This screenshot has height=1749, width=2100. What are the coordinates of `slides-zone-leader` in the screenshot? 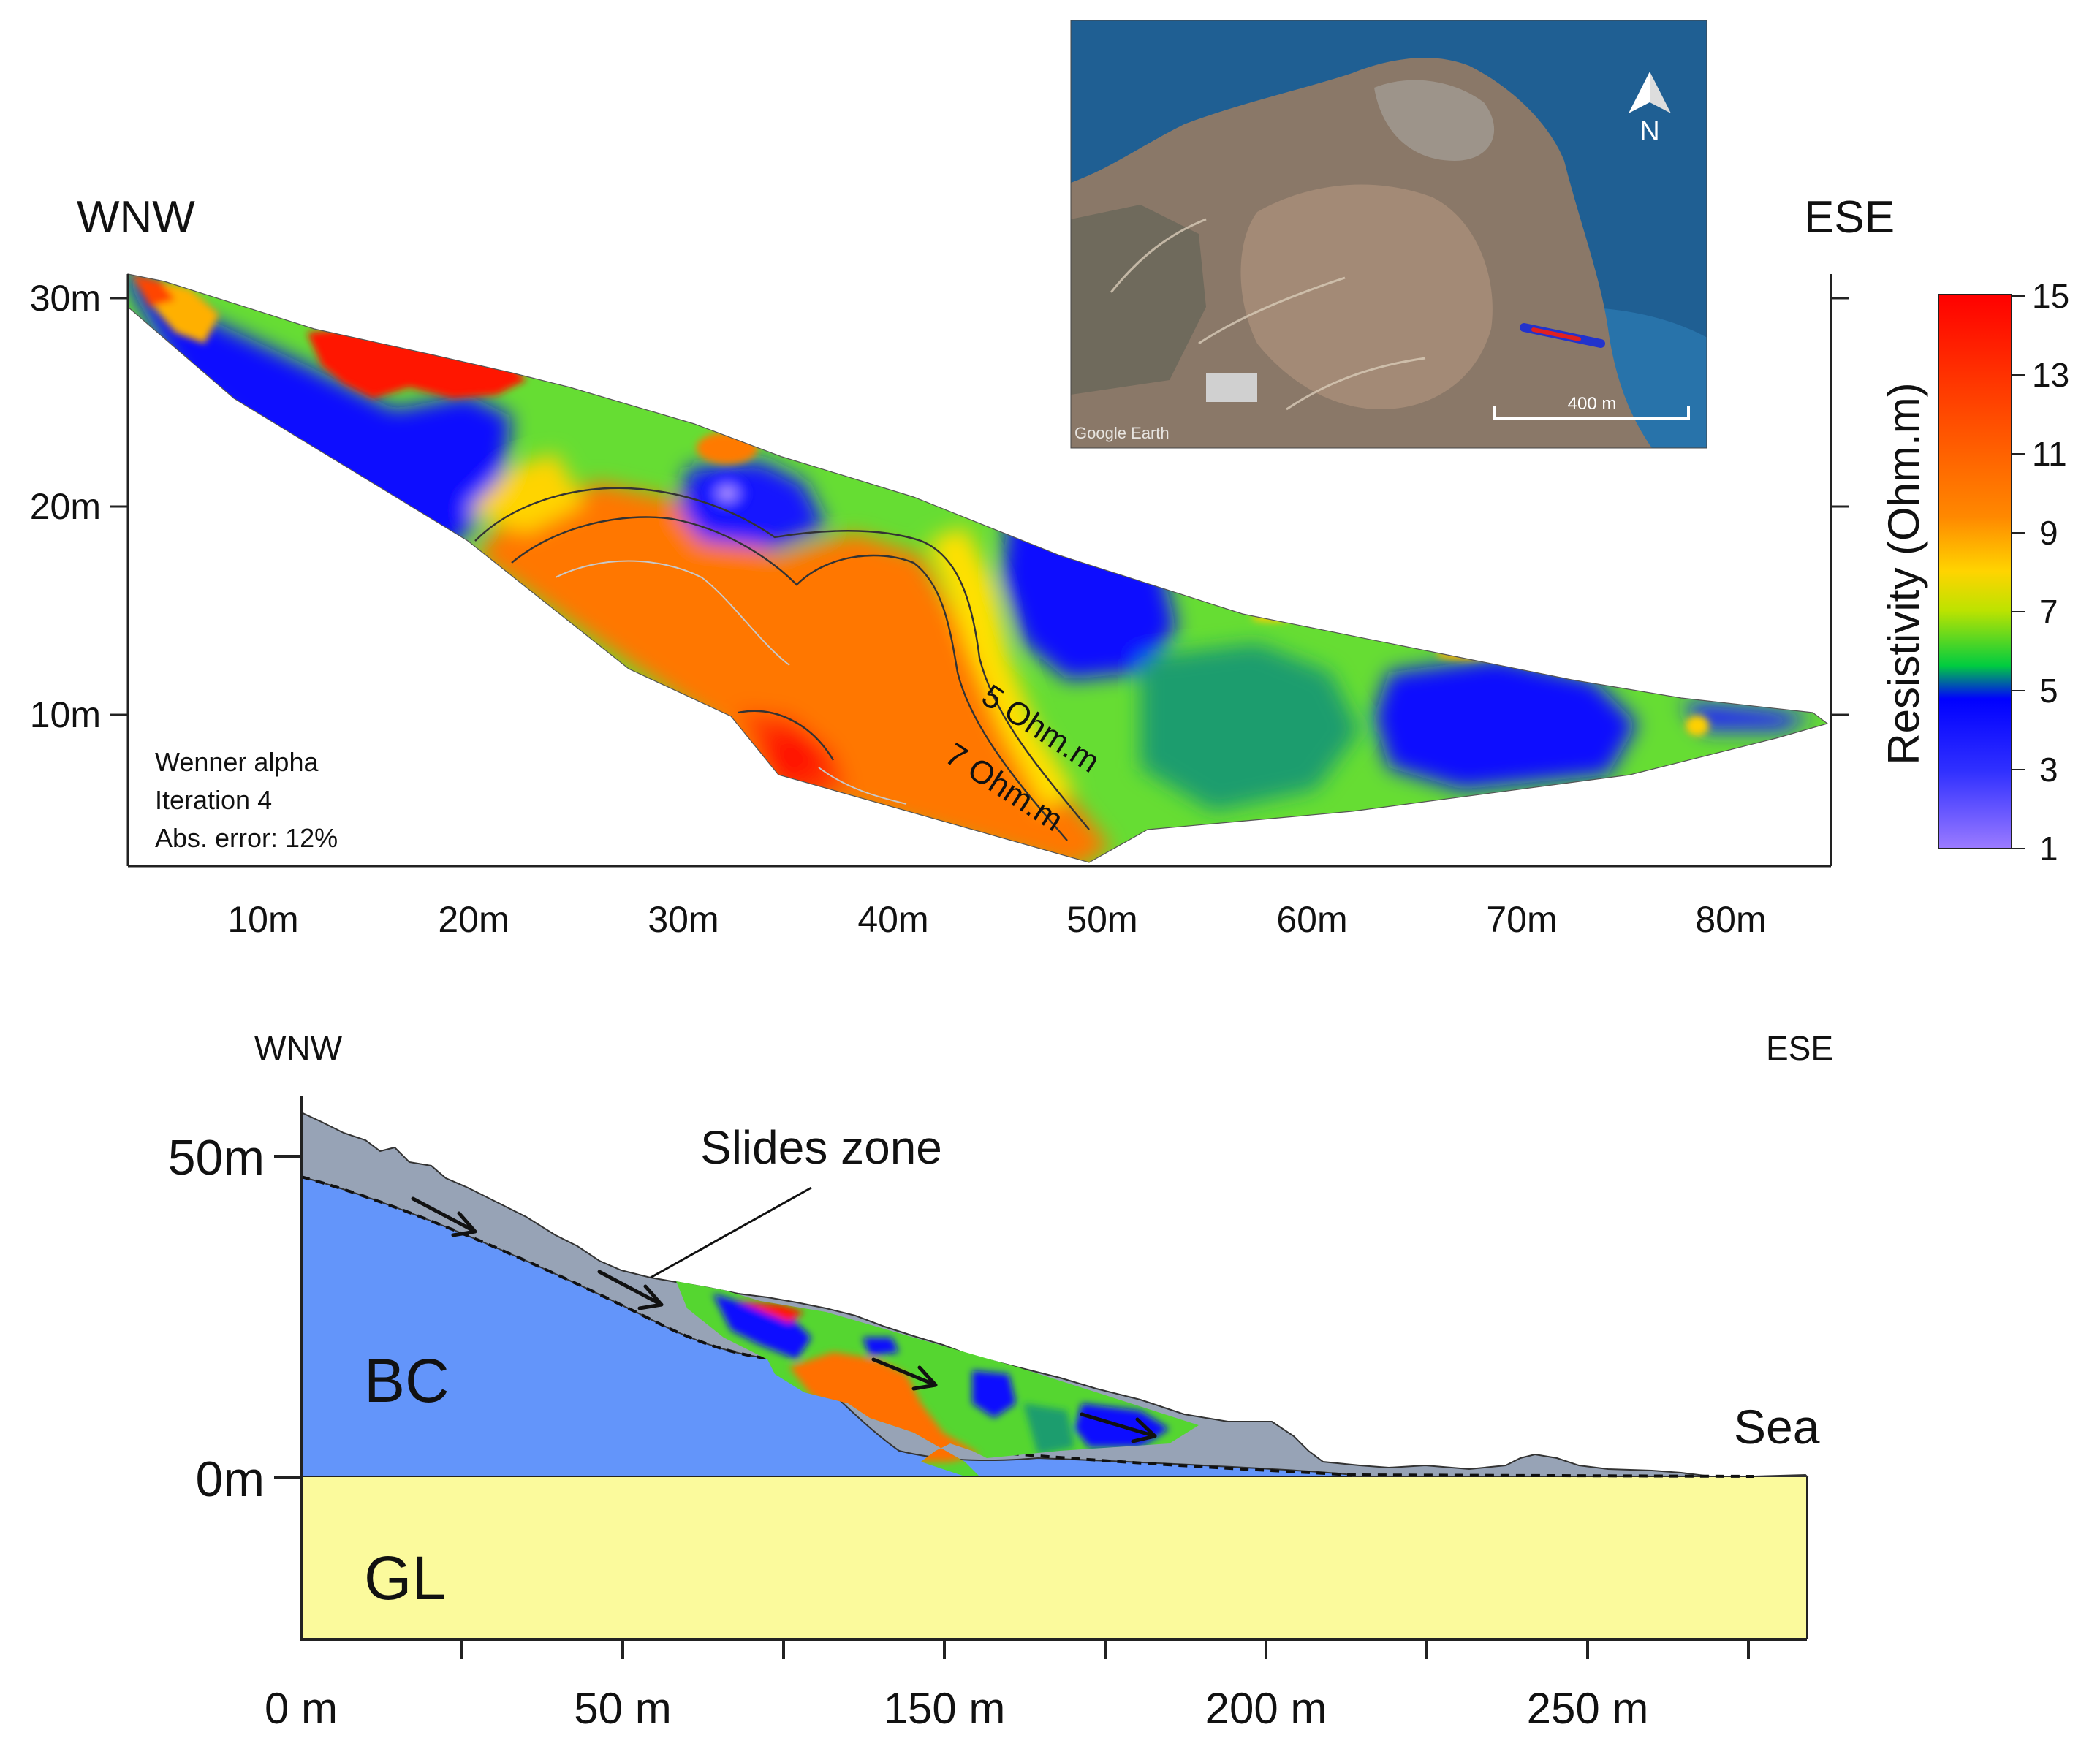 It's located at (731, 1232).